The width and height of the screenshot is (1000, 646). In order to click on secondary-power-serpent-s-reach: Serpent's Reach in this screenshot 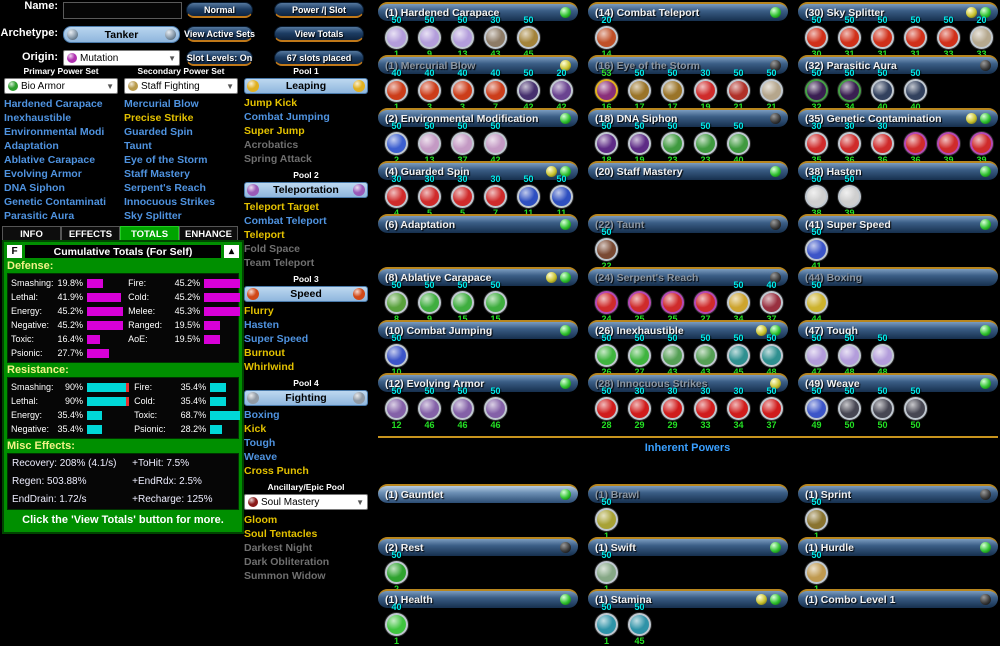, I will do `click(165, 188)`.